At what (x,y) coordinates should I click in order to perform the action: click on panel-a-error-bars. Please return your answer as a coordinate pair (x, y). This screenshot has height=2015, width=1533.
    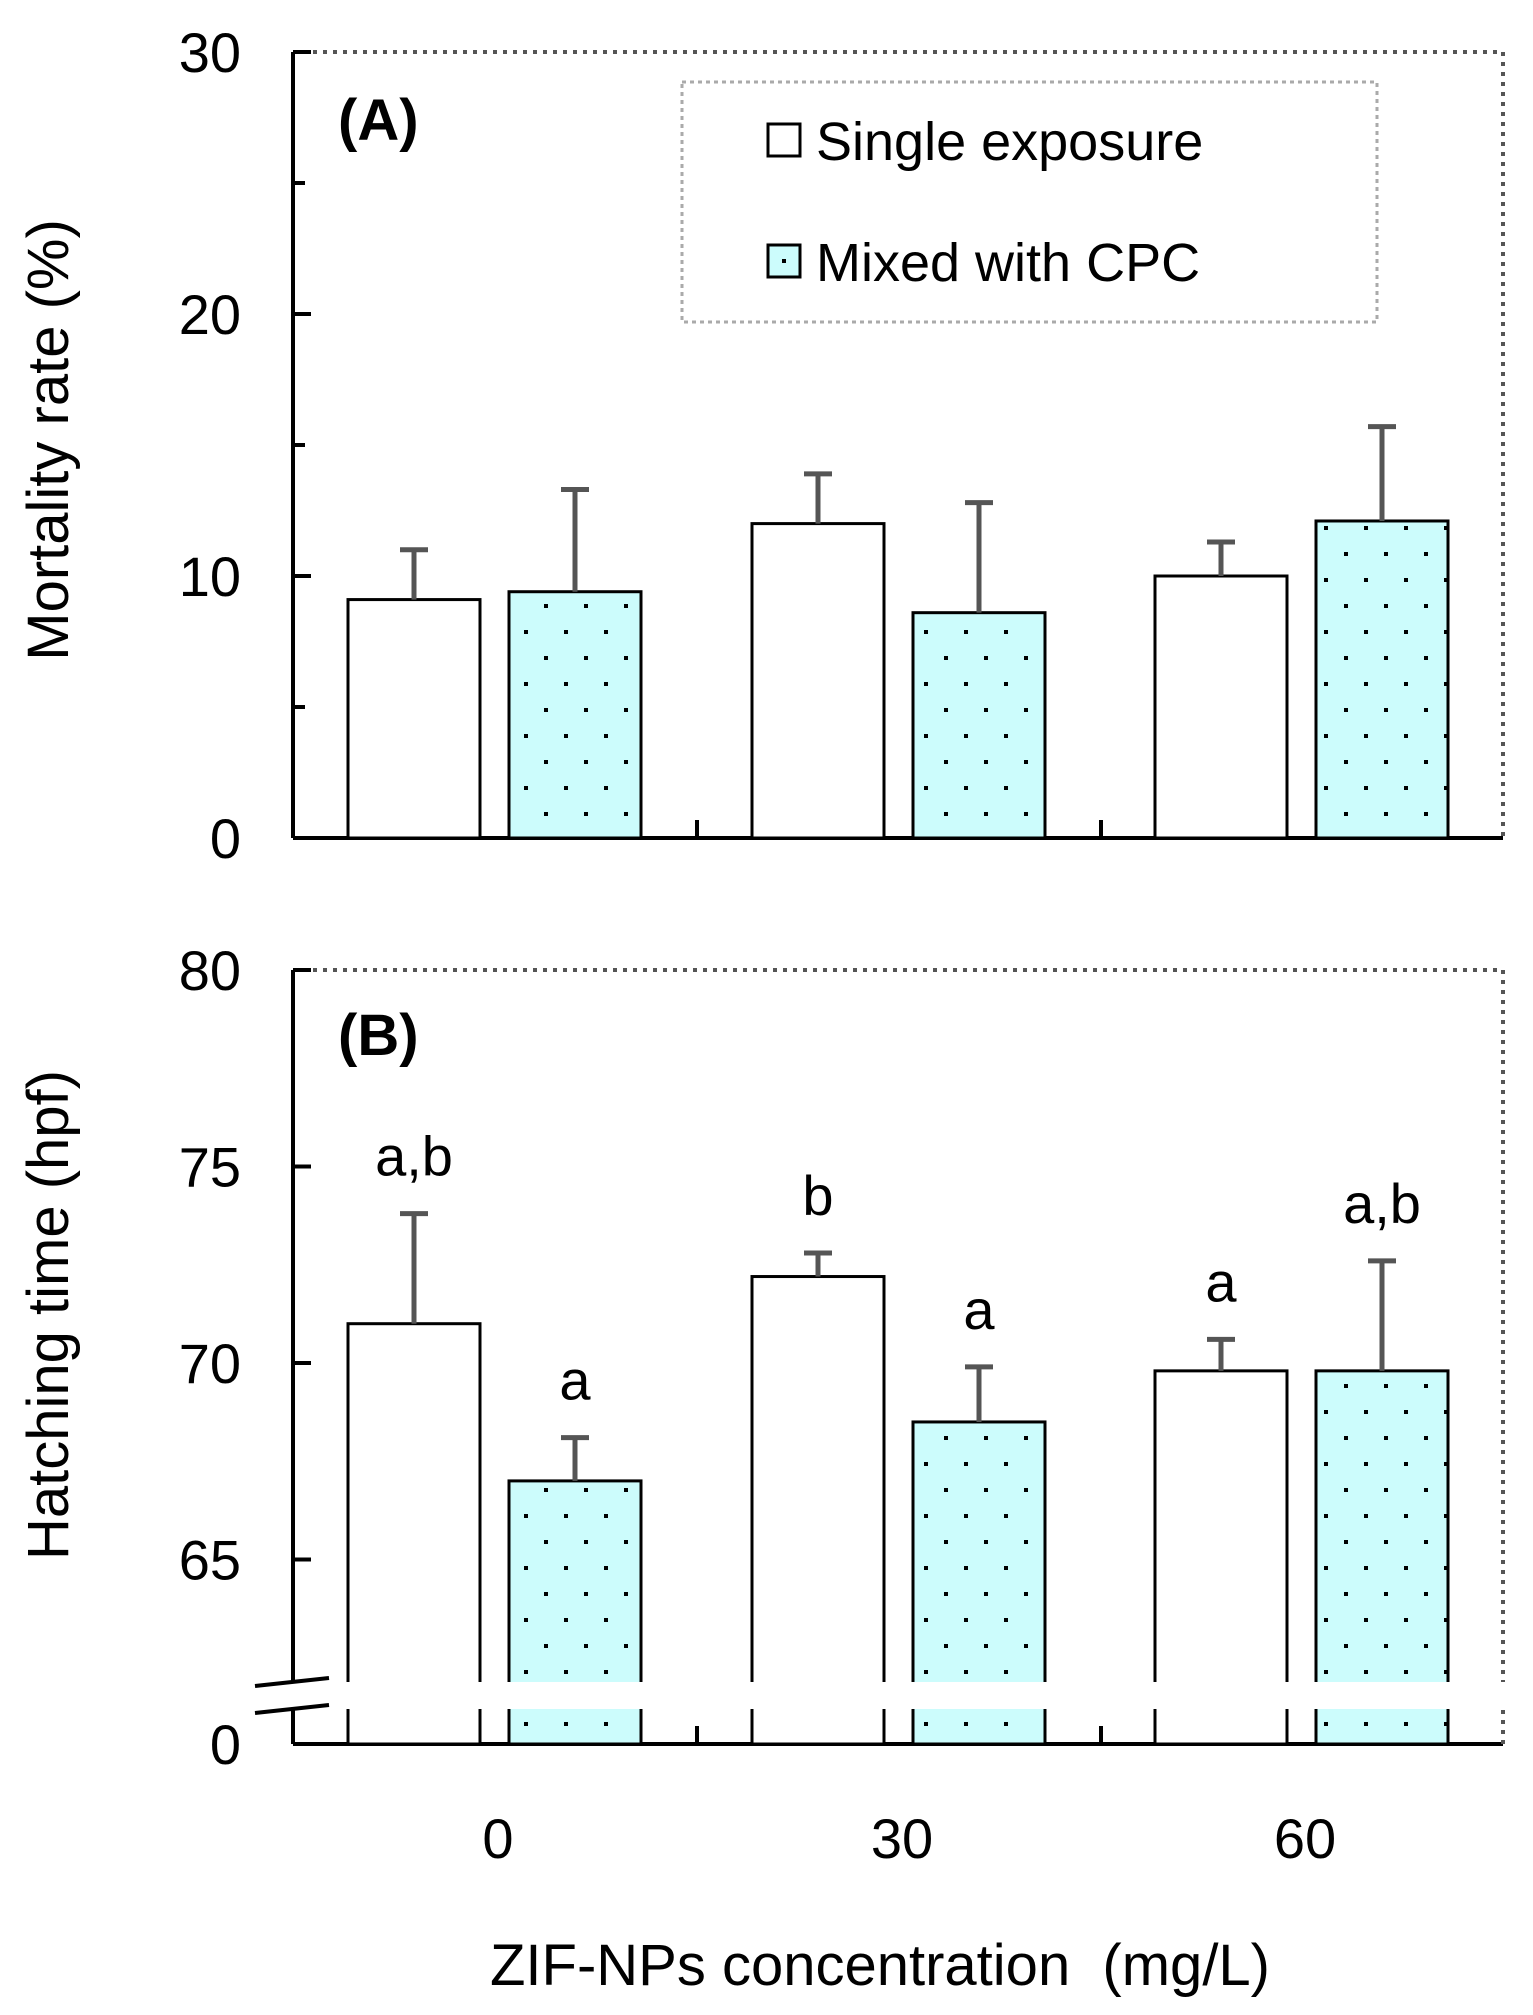
    Looking at the image, I should click on (898, 518).